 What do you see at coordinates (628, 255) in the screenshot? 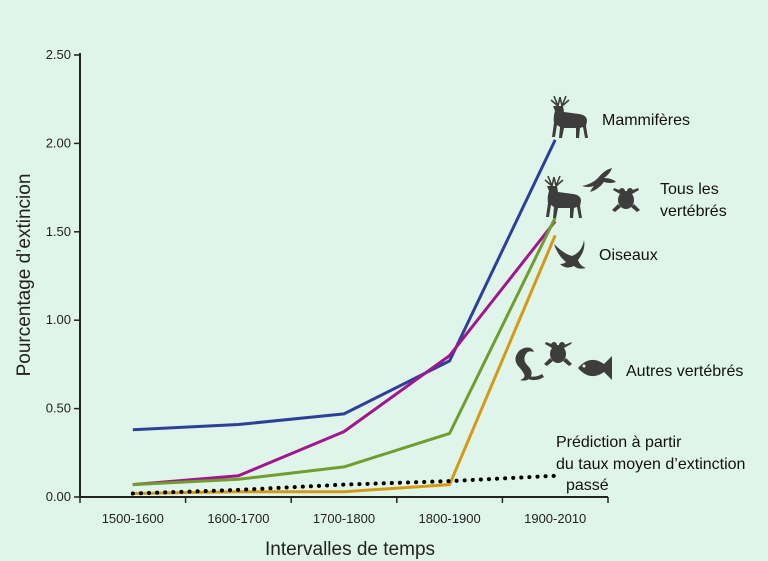
I see `label-oiseaux: Oiseaux` at bounding box center [628, 255].